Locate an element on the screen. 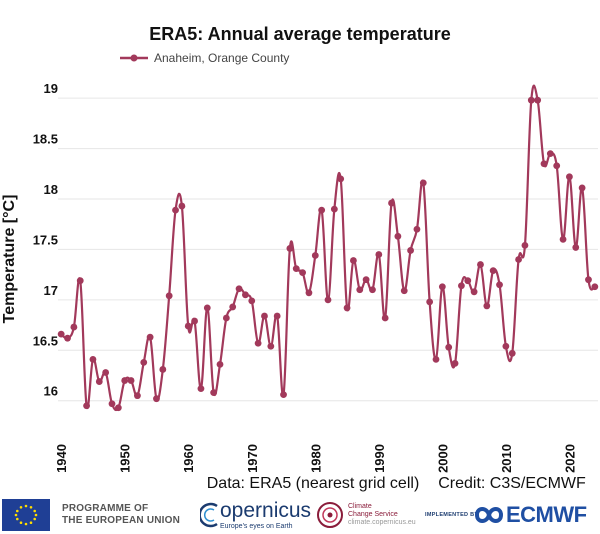  x-tick-label: 1990 is located at coordinates (379, 458).